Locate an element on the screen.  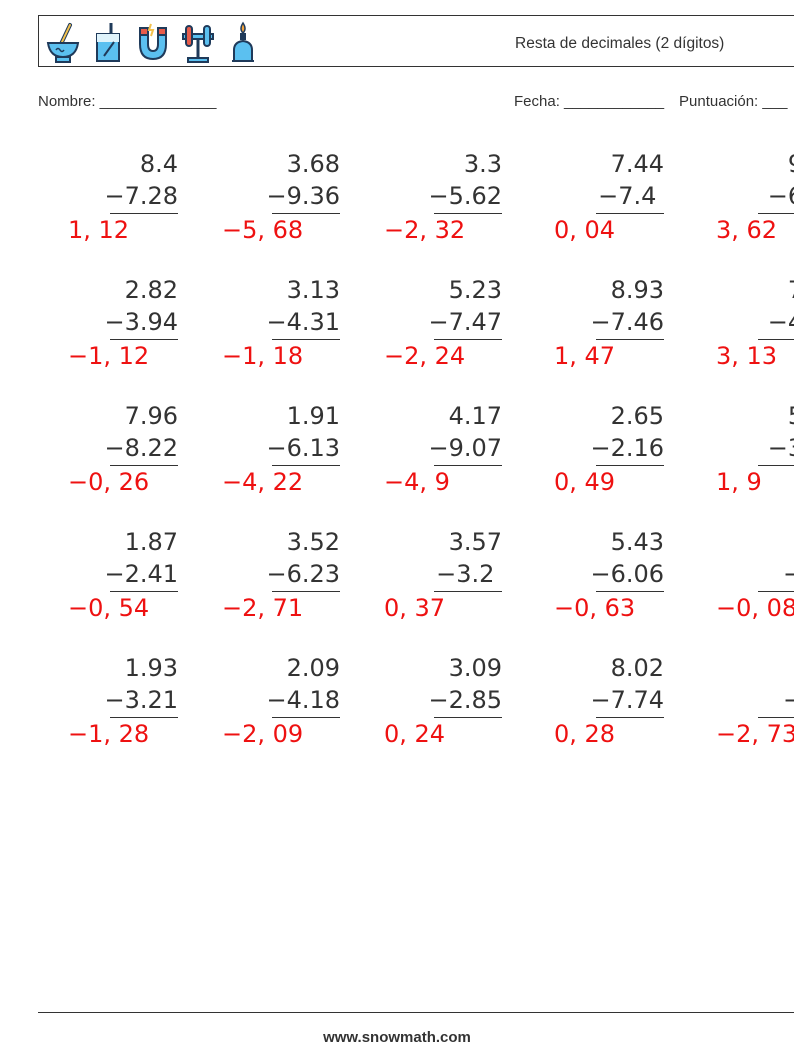
subtrahend: −4.18 is located at coordinates (303, 700).